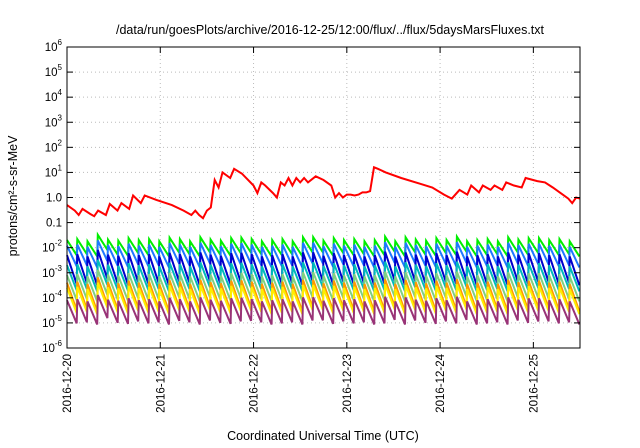 The height and width of the screenshot is (448, 640). I want to click on y-tick-label: 10², so click(54, 146).